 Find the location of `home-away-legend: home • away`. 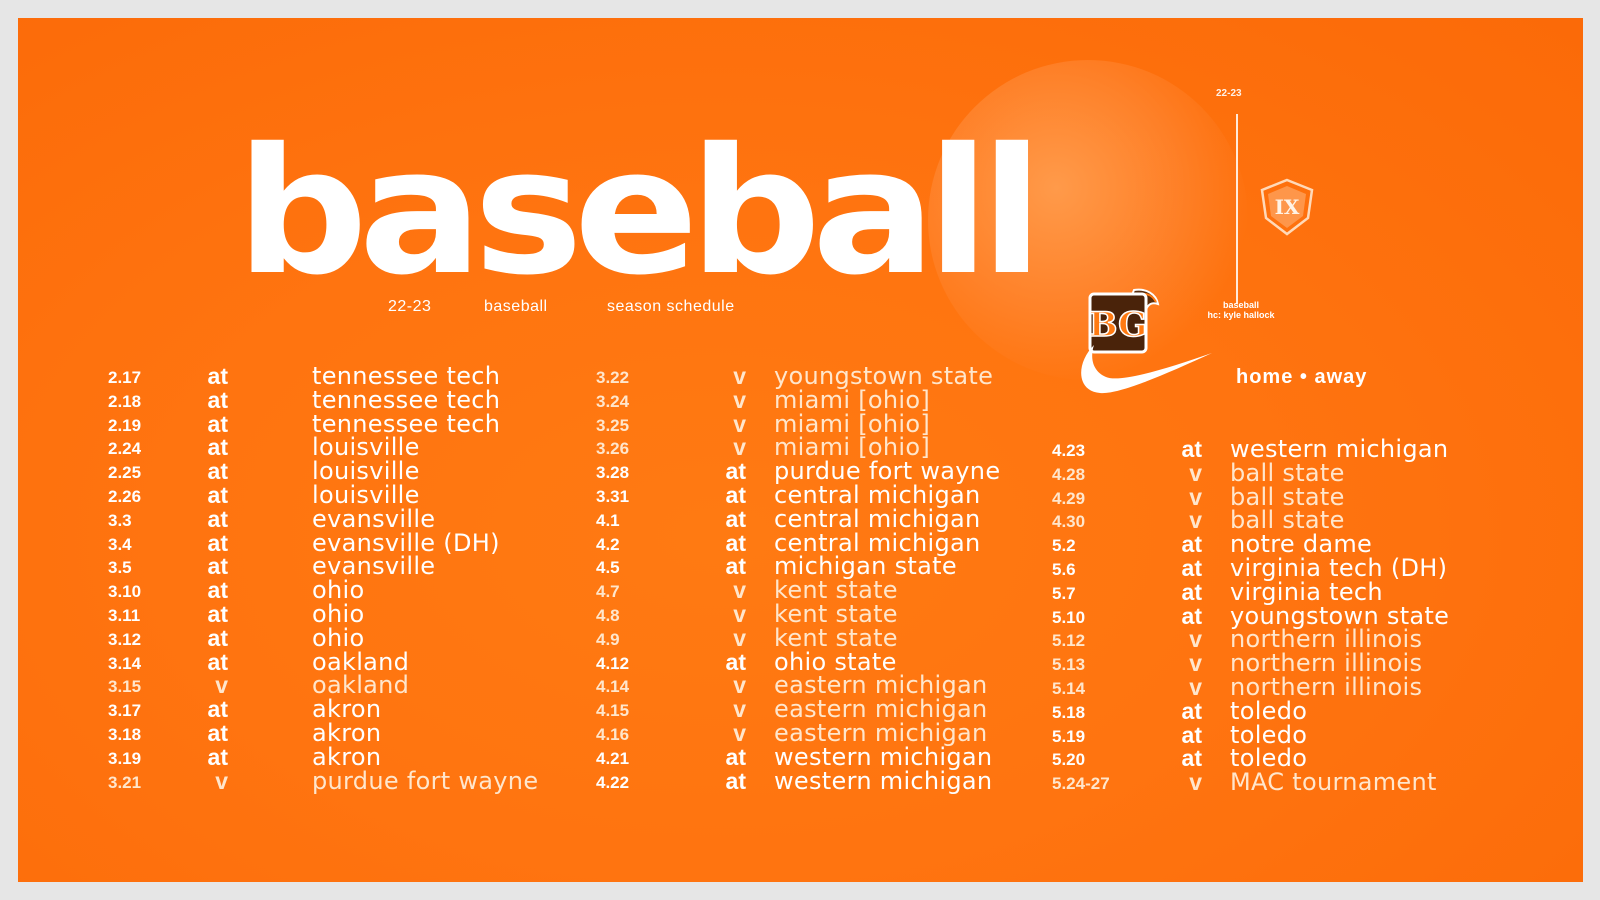

home-away-legend: home • away is located at coordinates (1302, 377).